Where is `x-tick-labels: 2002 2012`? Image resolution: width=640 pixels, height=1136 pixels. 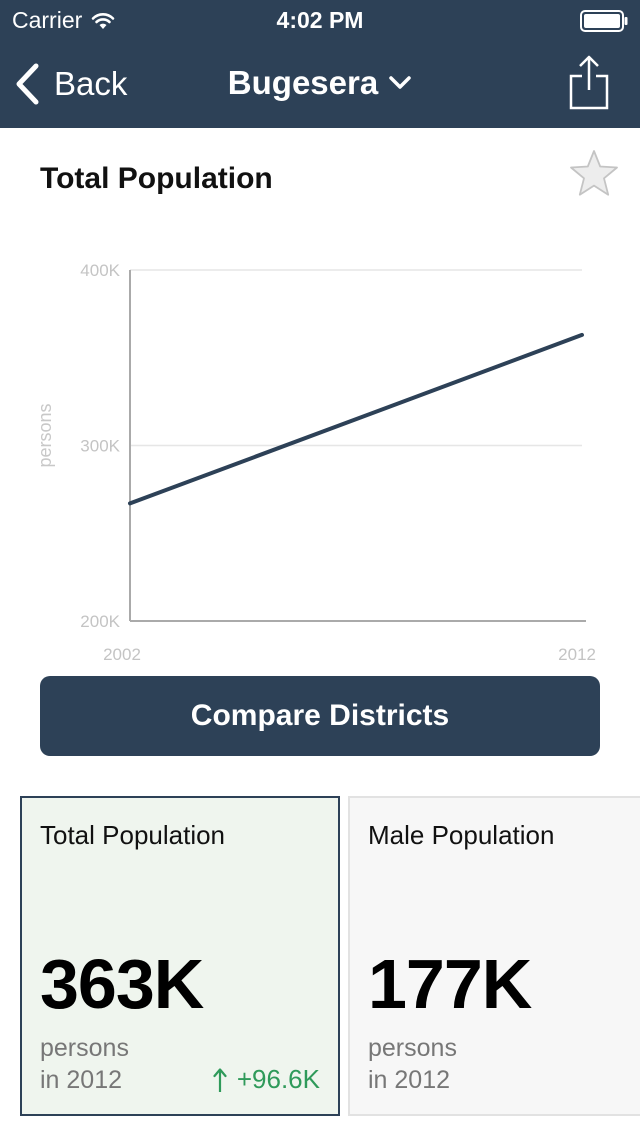
x-tick-labels: 2002 2012 is located at coordinates (349, 654).